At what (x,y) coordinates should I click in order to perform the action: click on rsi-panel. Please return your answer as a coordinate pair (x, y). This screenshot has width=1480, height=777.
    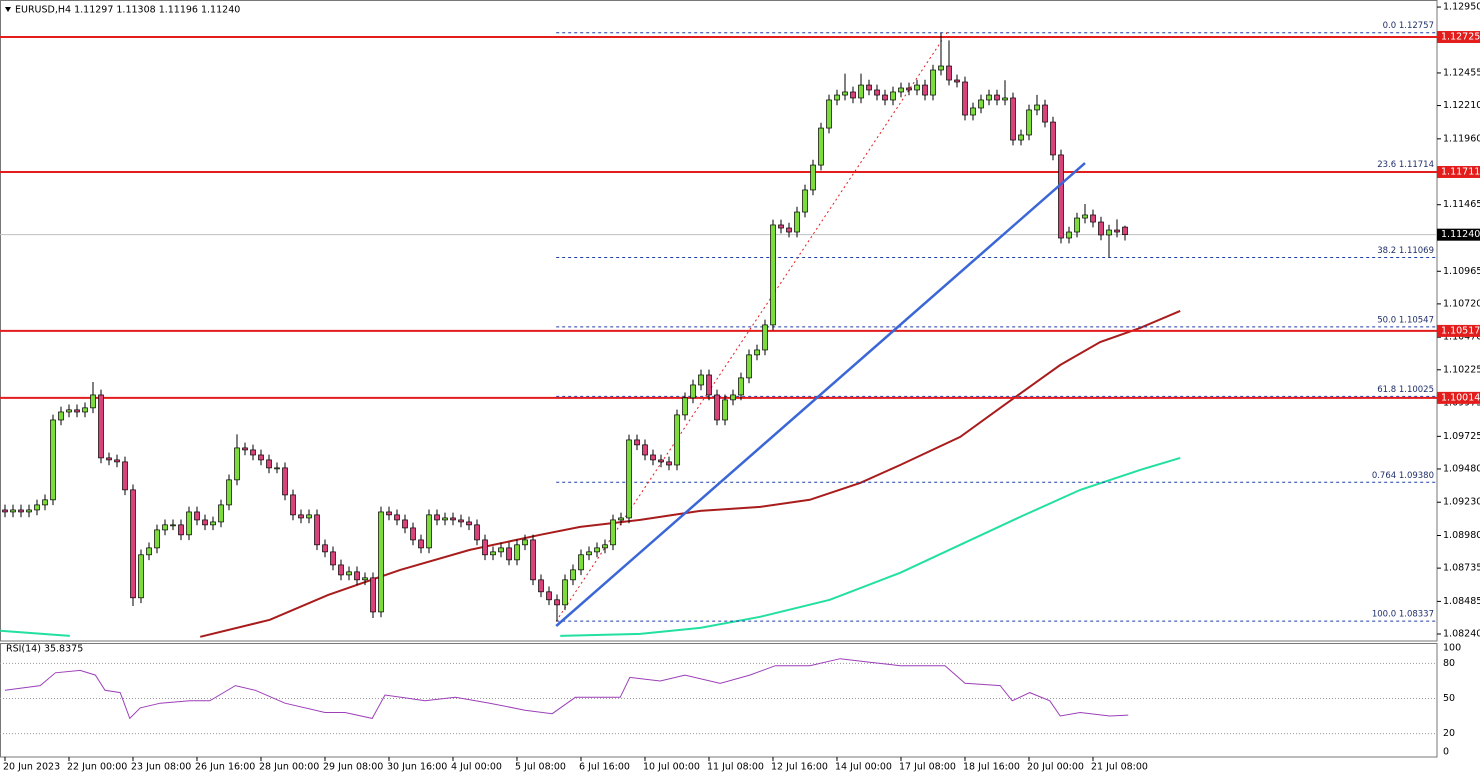
    Looking at the image, I should click on (719, 700).